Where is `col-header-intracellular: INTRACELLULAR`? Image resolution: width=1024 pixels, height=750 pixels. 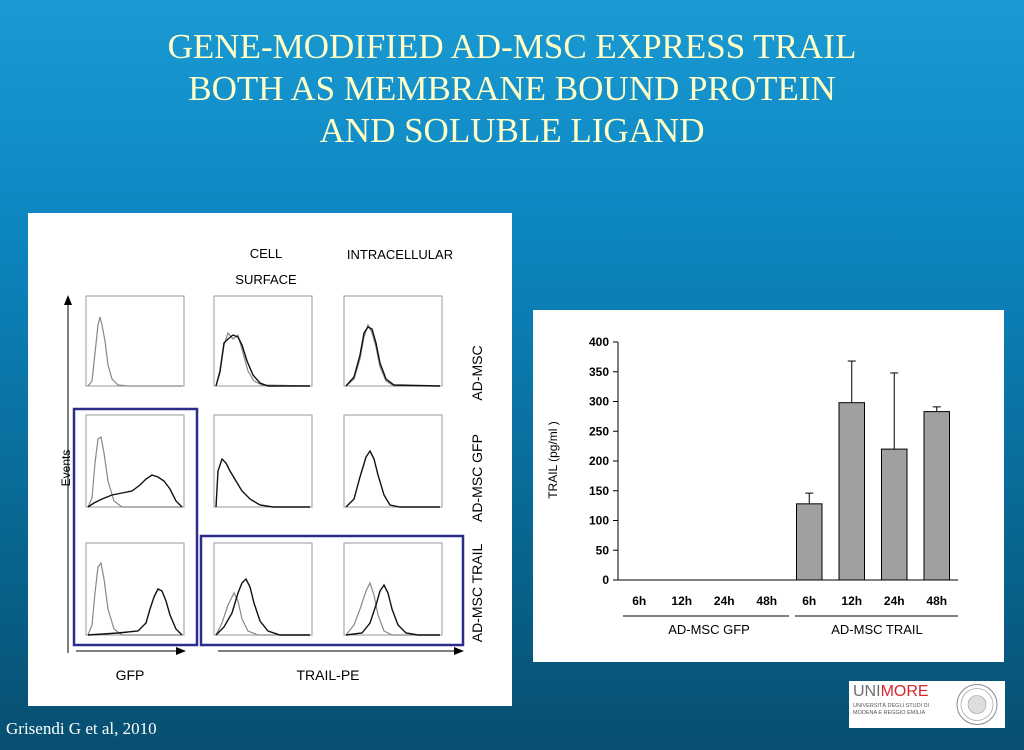 col-header-intracellular: INTRACELLULAR is located at coordinates (400, 254).